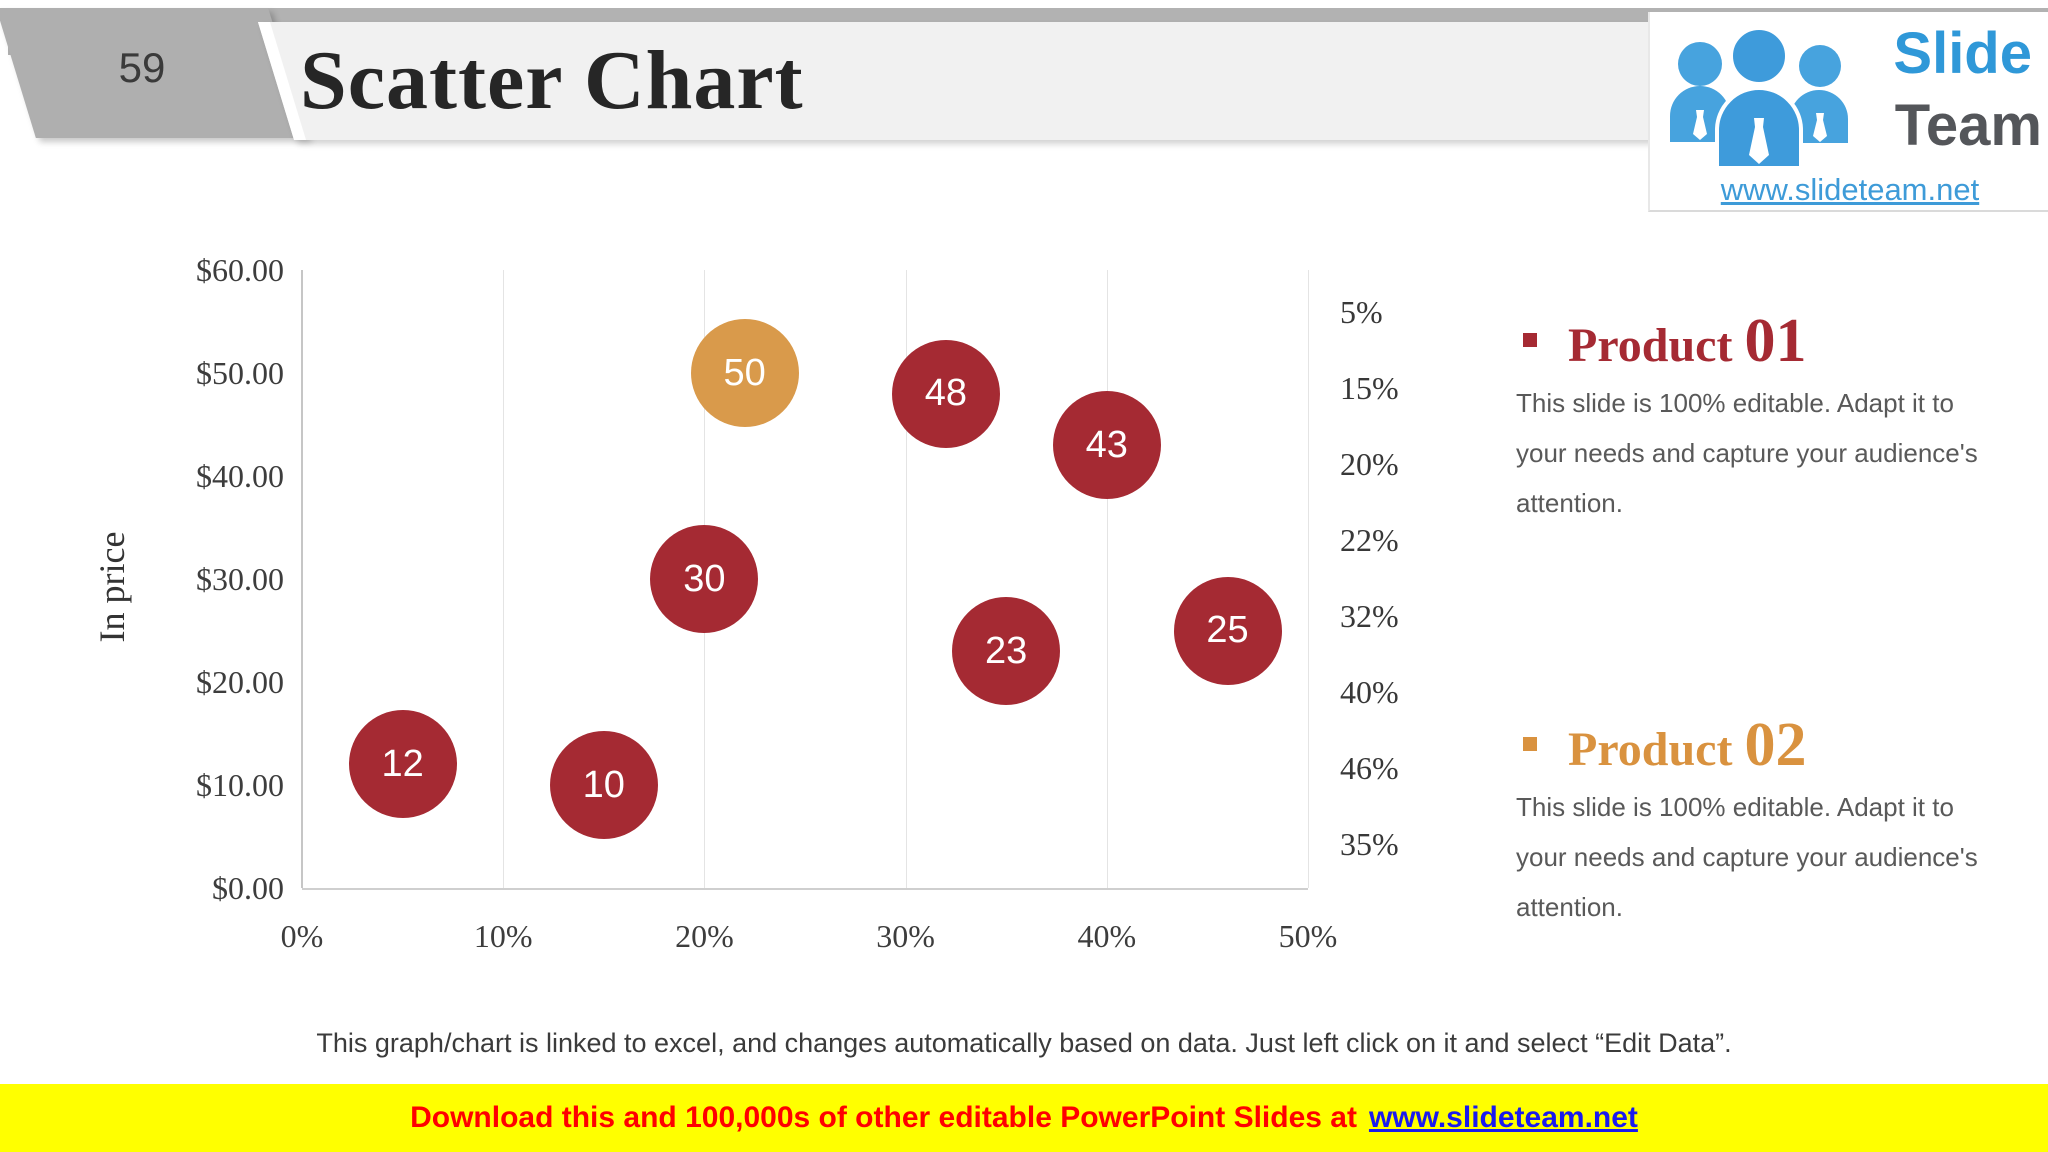  Describe the element at coordinates (1503, 1117) in the screenshot. I see `banner-url-link: www.slideteam.net` at that location.